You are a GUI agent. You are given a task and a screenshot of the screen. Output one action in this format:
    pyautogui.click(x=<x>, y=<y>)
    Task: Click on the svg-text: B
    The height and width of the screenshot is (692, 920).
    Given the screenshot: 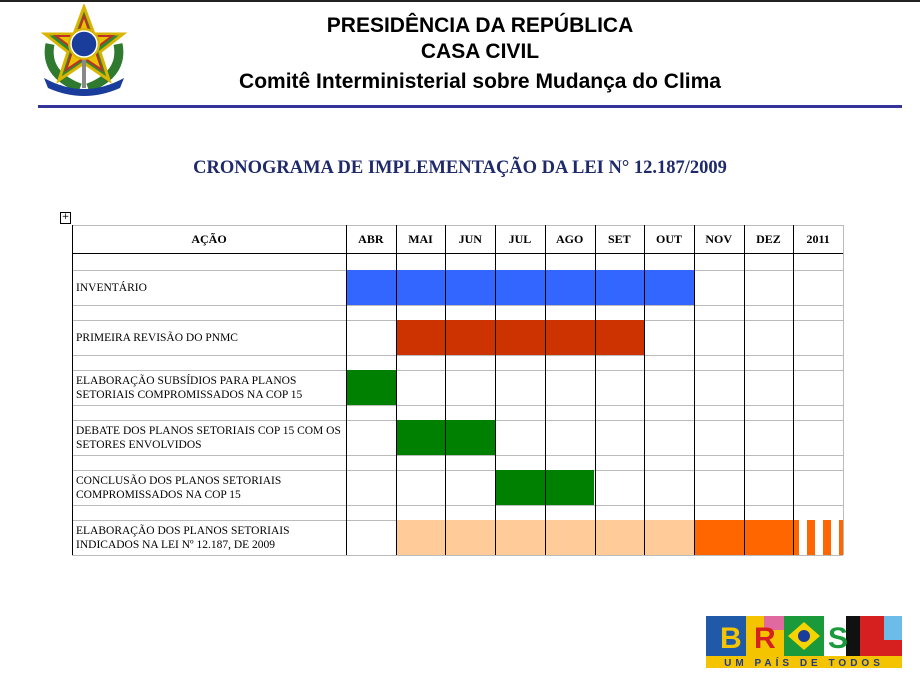 What is the action you would take?
    pyautogui.click(x=731, y=638)
    